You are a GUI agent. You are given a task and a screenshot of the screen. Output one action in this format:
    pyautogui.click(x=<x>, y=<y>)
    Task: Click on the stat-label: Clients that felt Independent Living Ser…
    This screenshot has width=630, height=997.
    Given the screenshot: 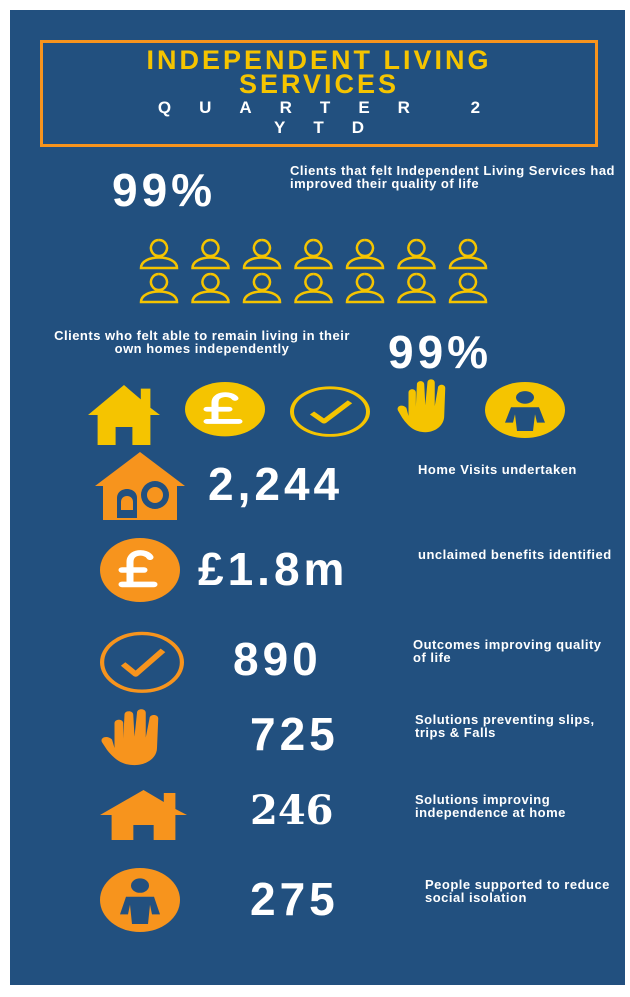 What is the action you would take?
    pyautogui.click(x=452, y=177)
    